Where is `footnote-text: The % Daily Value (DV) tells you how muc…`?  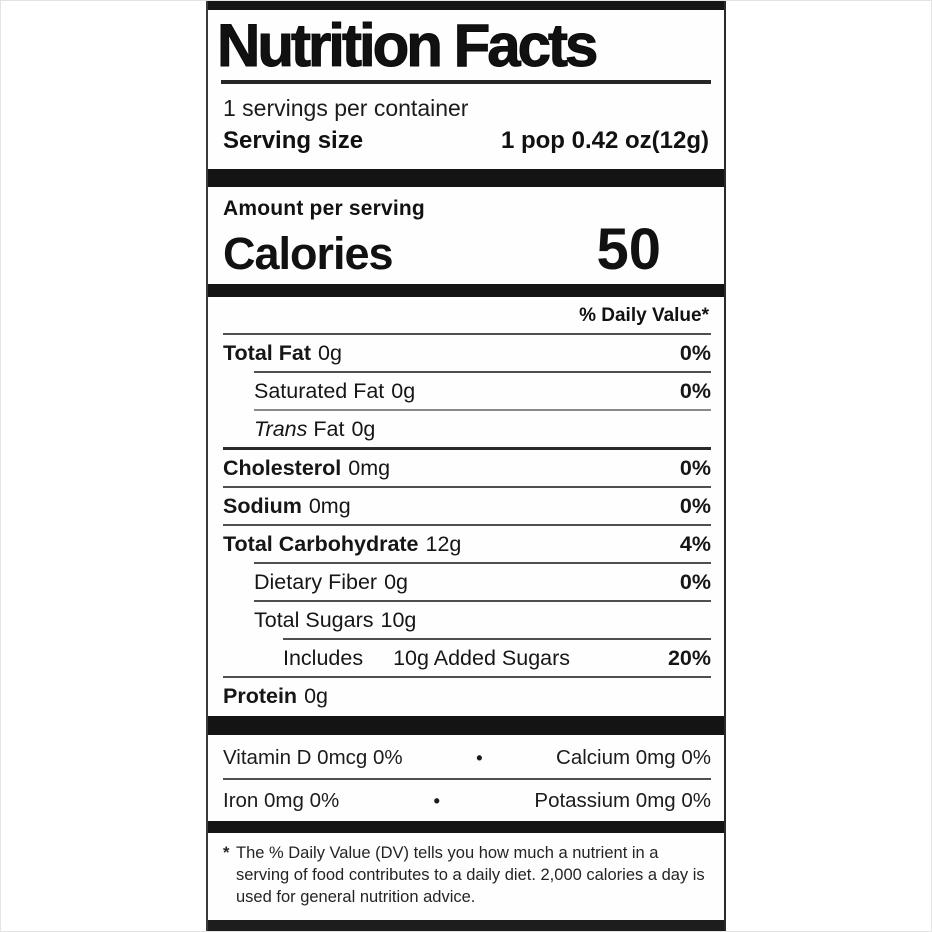 footnote-text: The % Daily Value (DV) tells you how muc… is located at coordinates (470, 875).